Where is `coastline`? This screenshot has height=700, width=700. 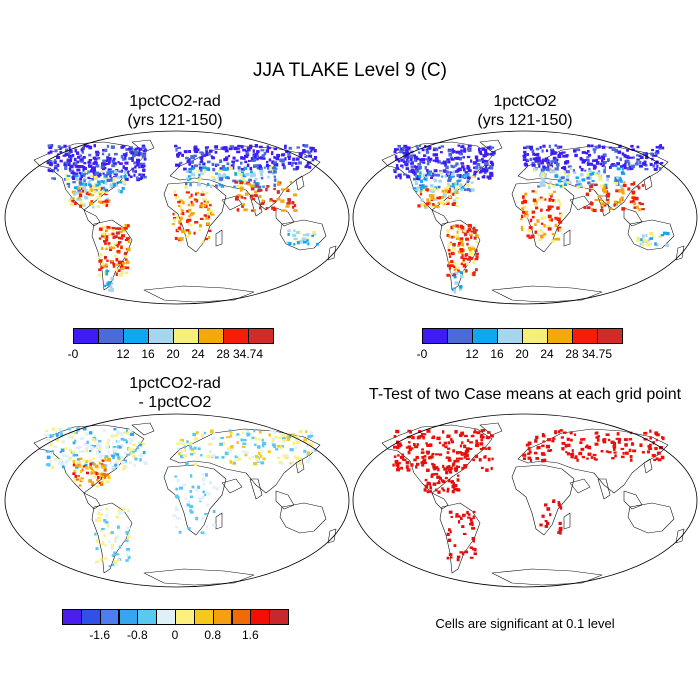 coastline is located at coordinates (633, 217).